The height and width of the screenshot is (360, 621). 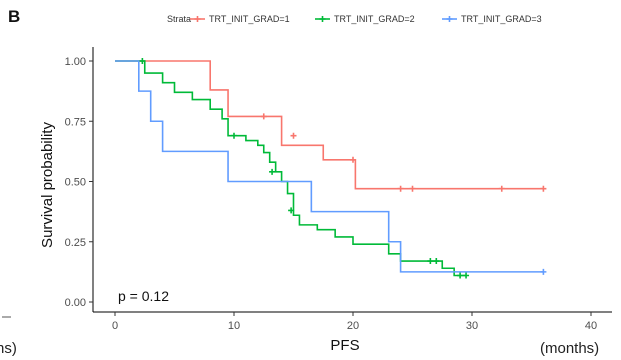 What do you see at coordinates (47, 185) in the screenshot?
I see `y-axis-title: Survival probability` at bounding box center [47, 185].